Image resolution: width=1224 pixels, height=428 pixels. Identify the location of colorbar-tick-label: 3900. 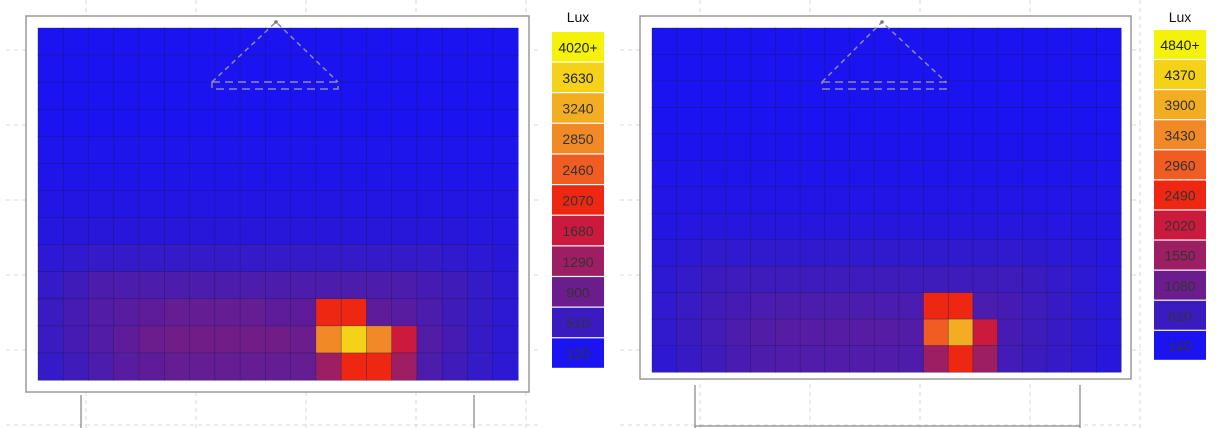
(1179, 105).